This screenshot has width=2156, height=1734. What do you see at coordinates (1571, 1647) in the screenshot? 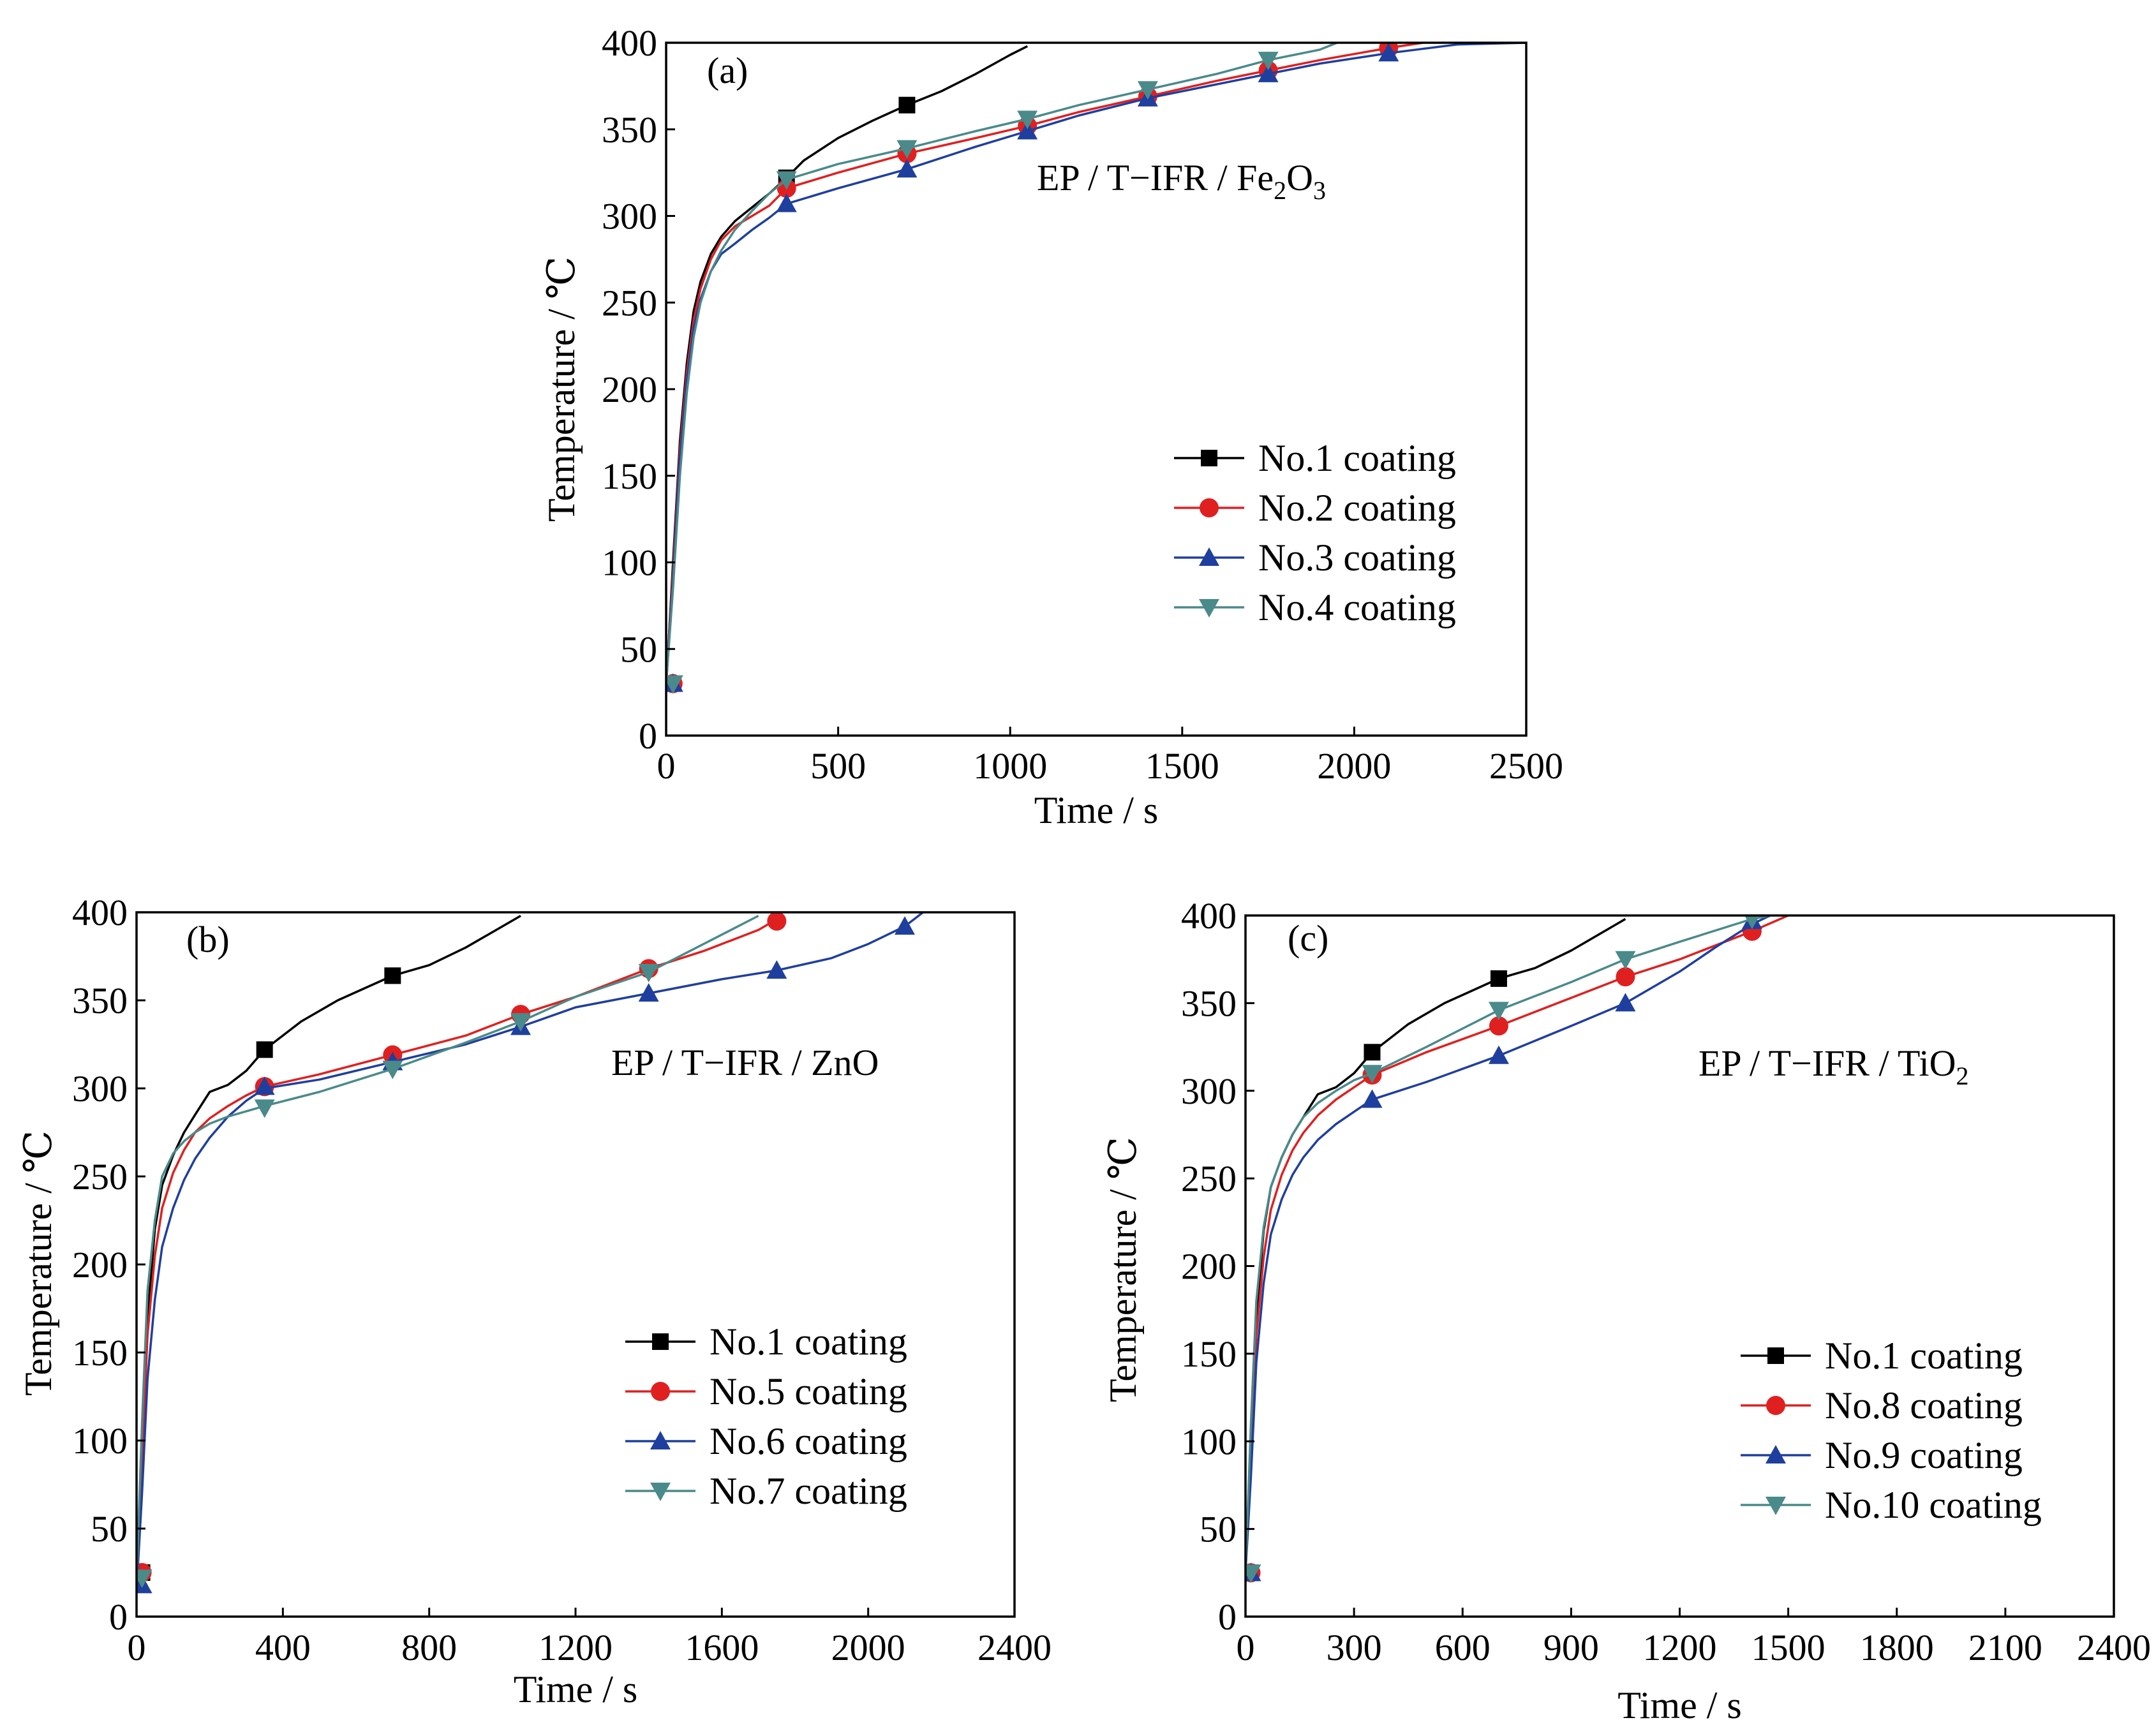
I see `x-tick-label: 900` at bounding box center [1571, 1647].